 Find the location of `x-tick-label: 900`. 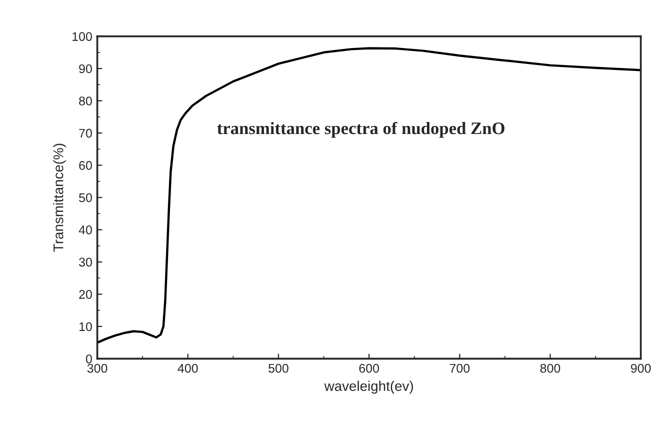

x-tick-label: 900 is located at coordinates (640, 368).